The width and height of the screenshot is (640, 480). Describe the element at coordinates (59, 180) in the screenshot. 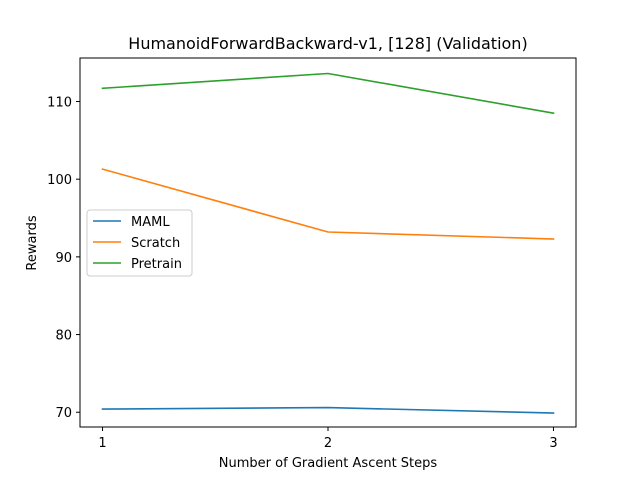

I see `y-tick-label: 100` at that location.